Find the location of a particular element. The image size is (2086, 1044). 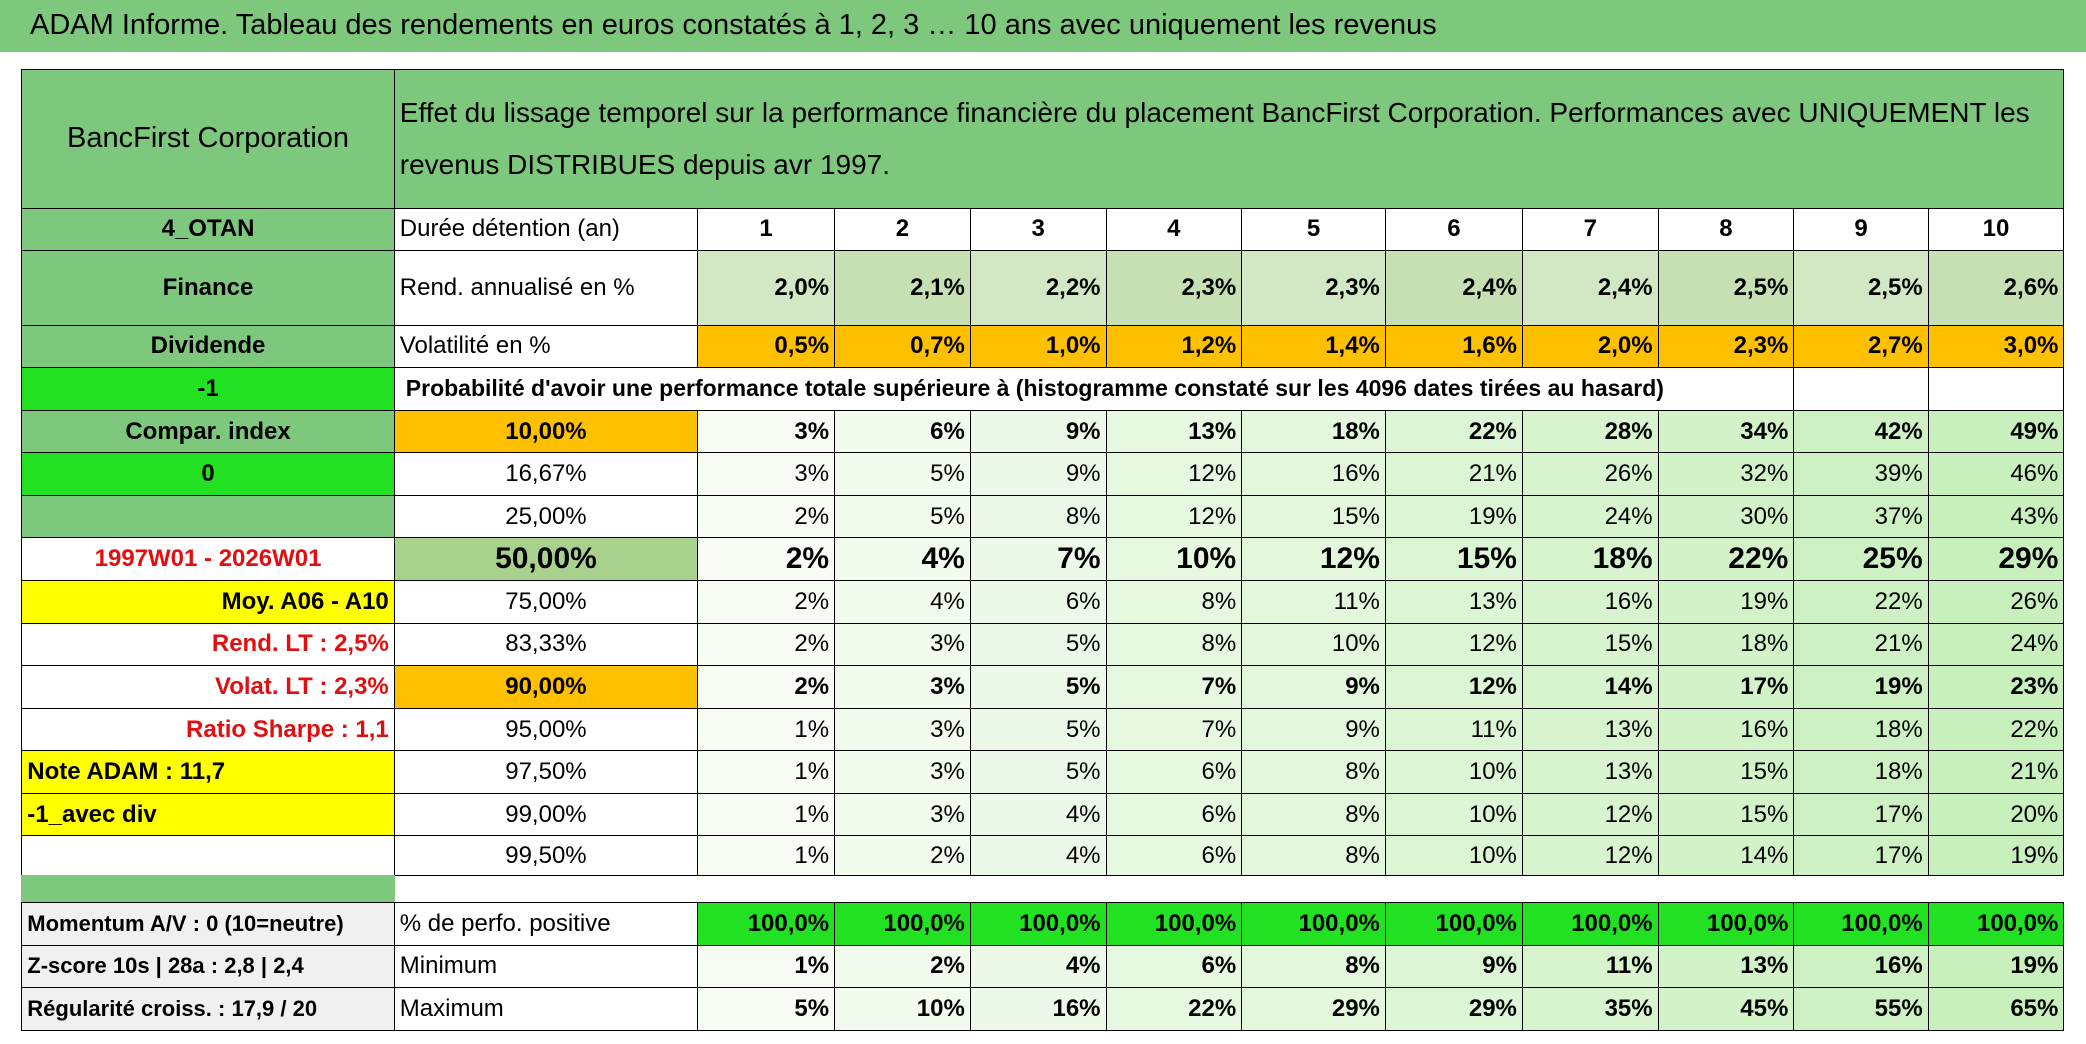

value-cell: 55% is located at coordinates (1861, 1009).